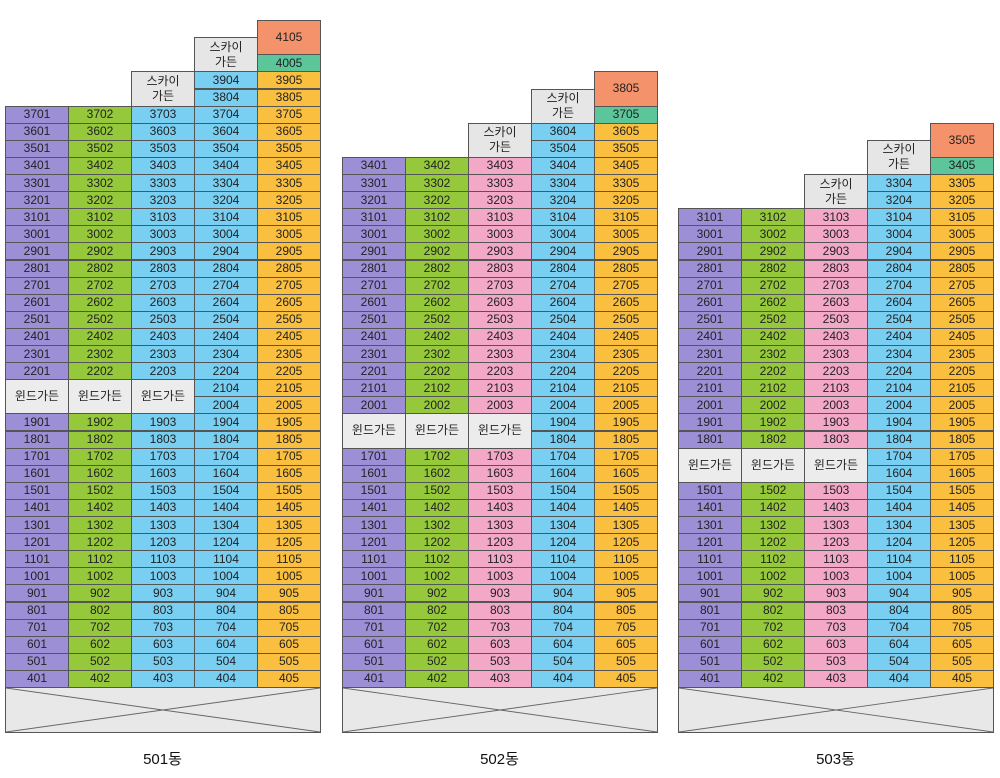 The width and height of the screenshot is (1000, 778). I want to click on unit-cell: 3005, so click(289, 234).